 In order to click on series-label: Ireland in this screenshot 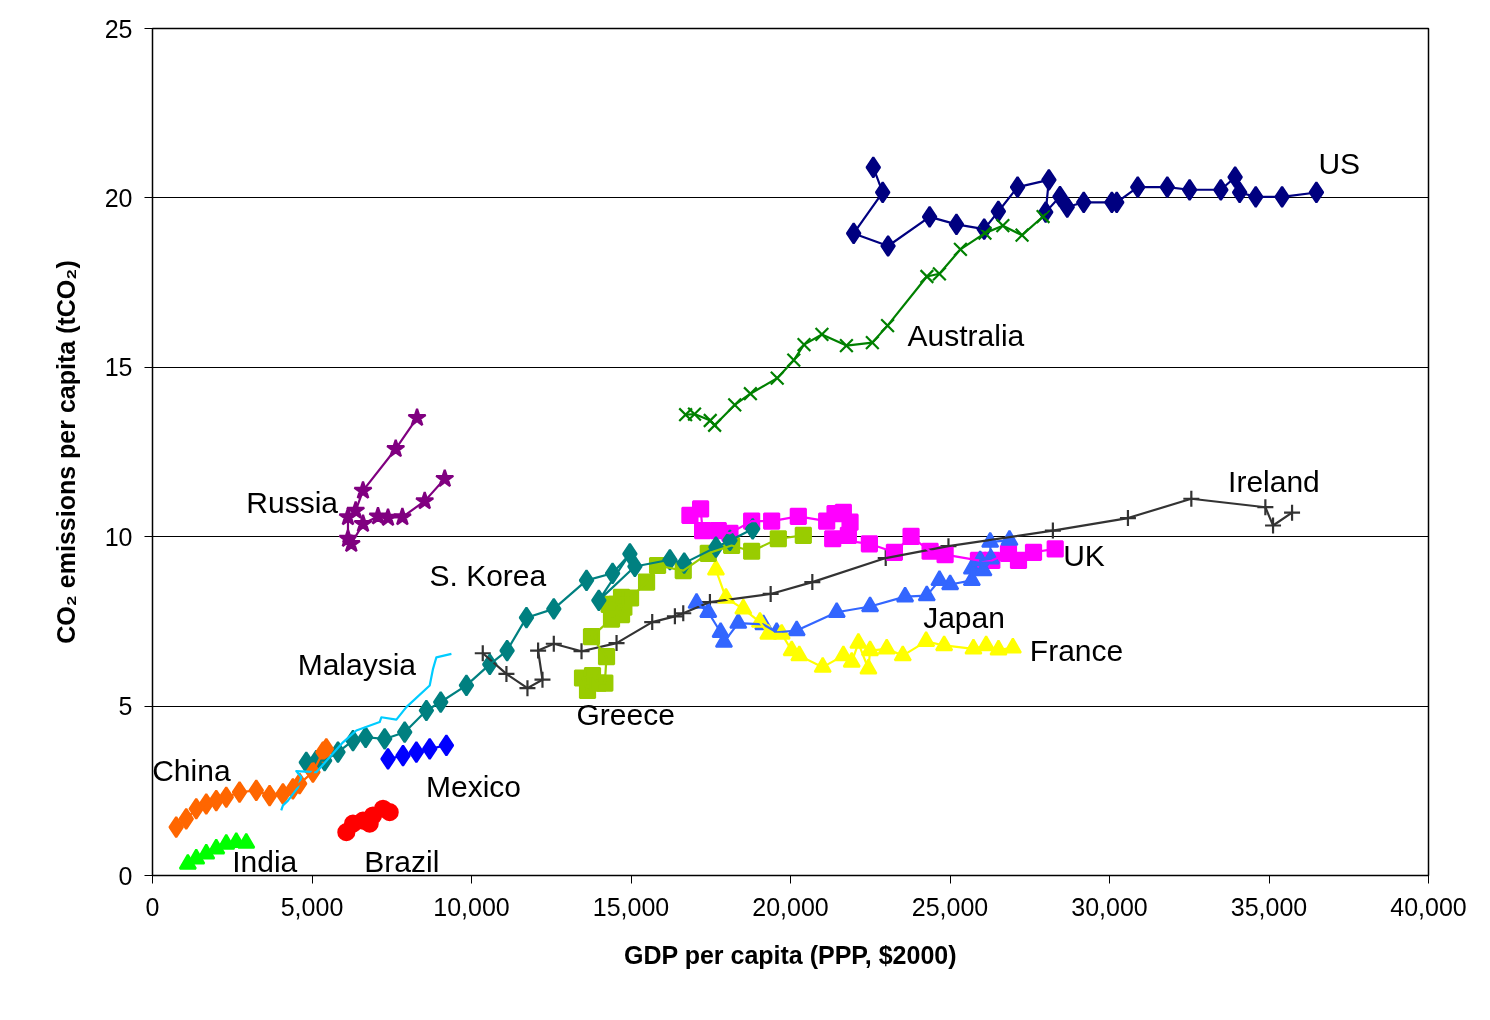, I will do `click(1274, 482)`.